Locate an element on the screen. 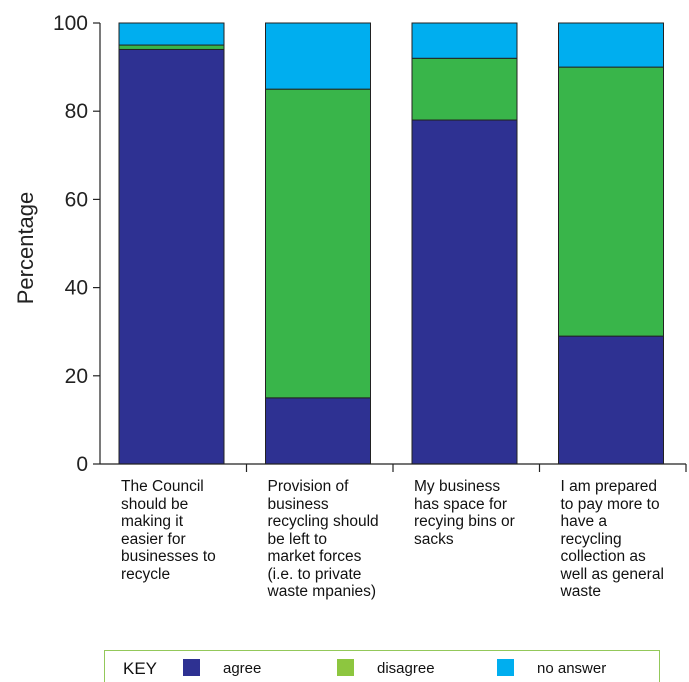 The height and width of the screenshot is (682, 689). legend-label-no-answer: no answer is located at coordinates (572, 668).